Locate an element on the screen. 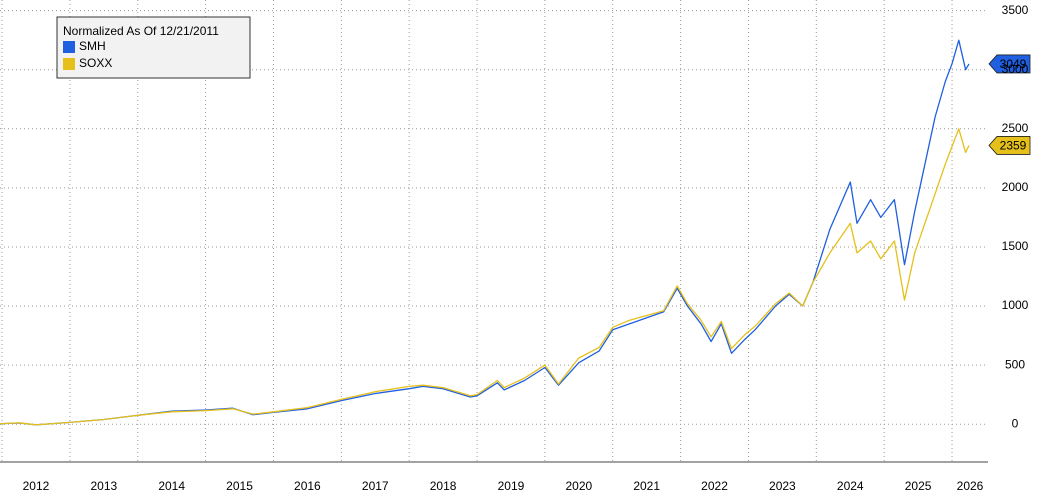 The image size is (1037, 496). x-tick-label: 2014 is located at coordinates (171, 486).